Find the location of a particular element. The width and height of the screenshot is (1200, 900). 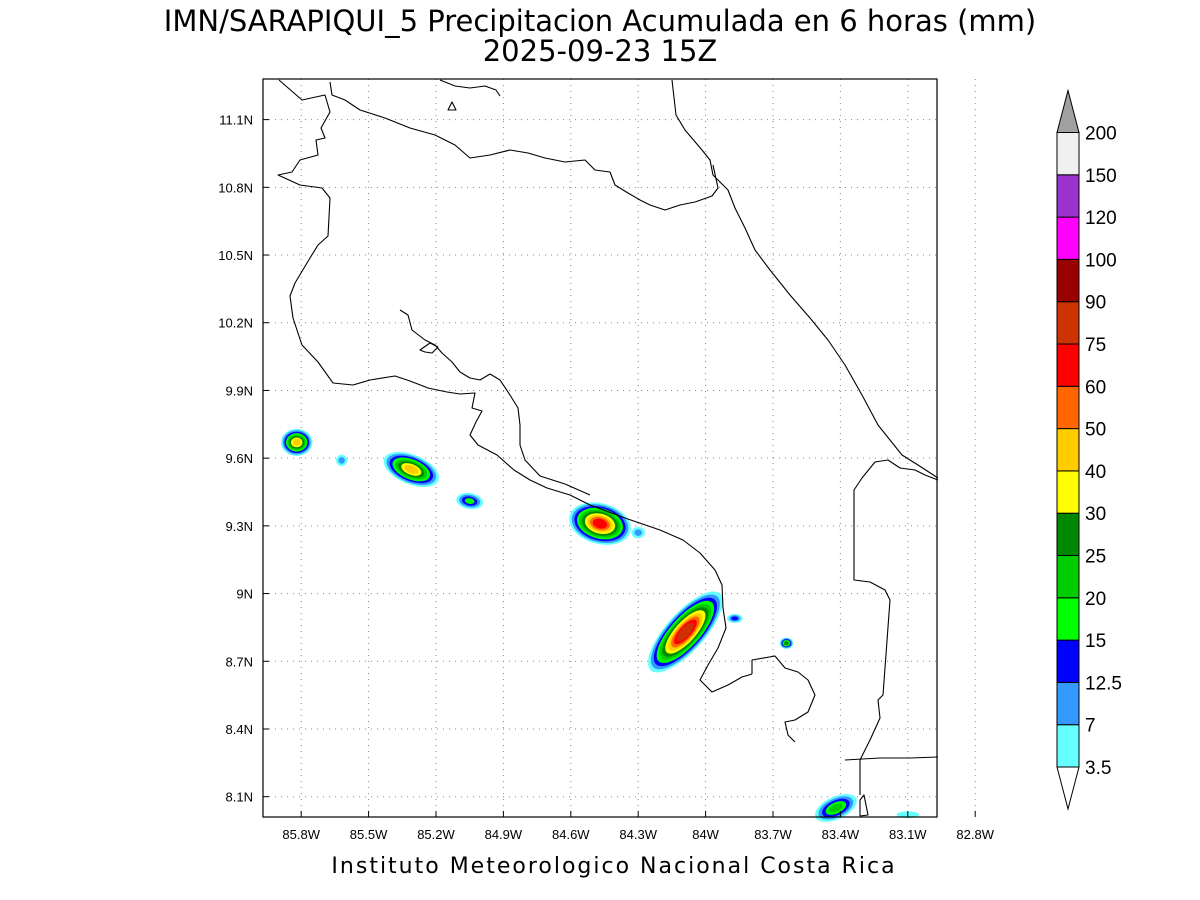

caribbean-coast is located at coordinates (805, 279).